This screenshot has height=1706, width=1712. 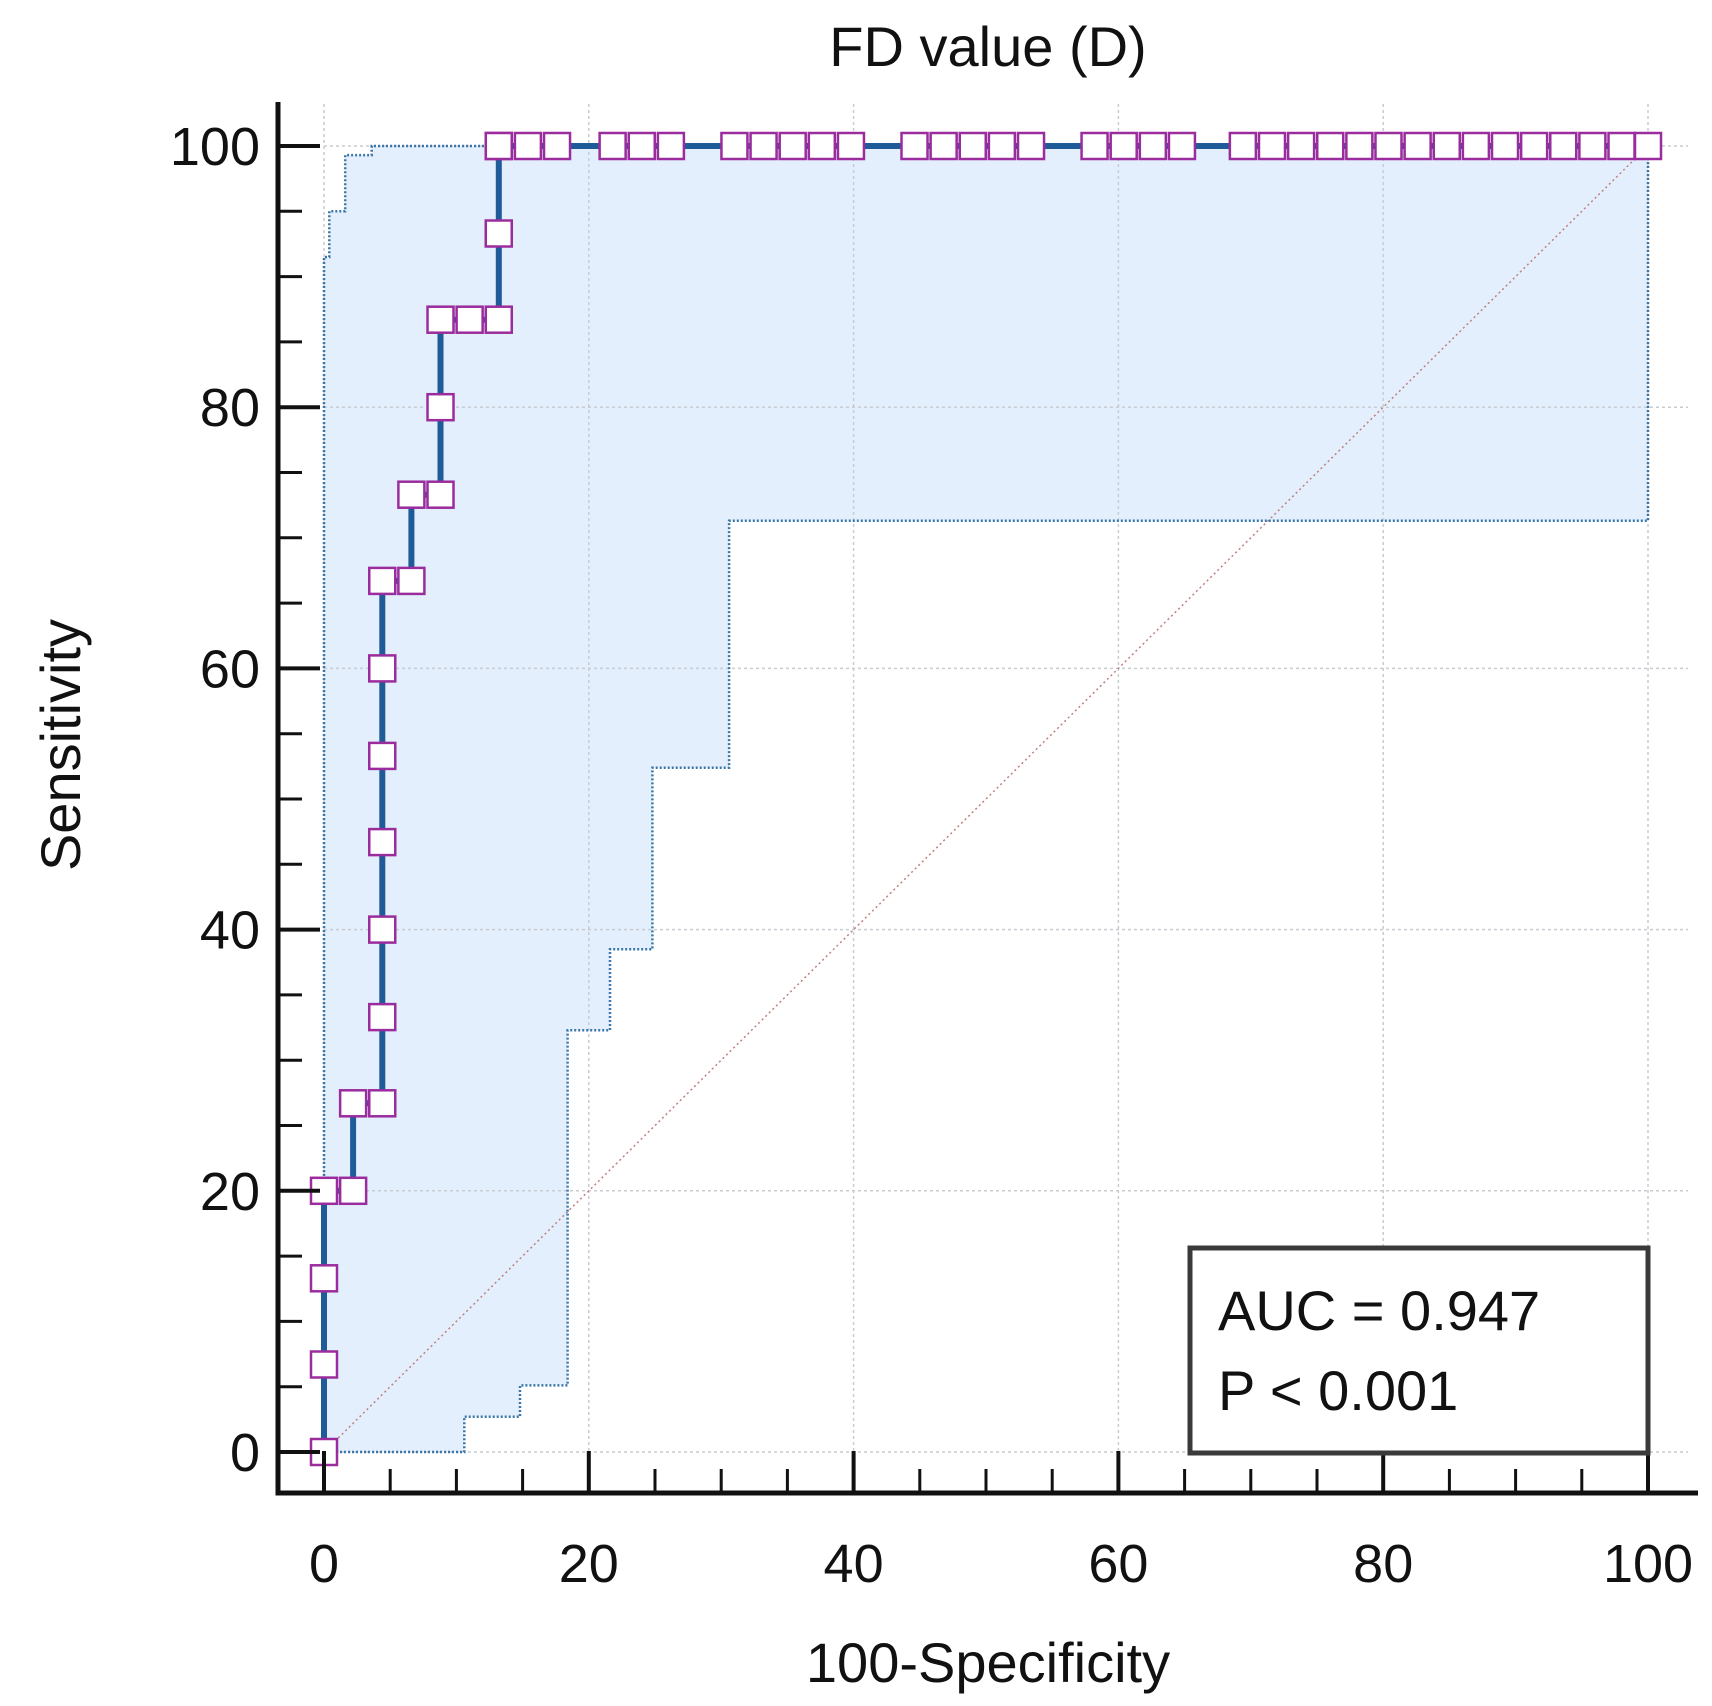 What do you see at coordinates (324, 1564) in the screenshot?
I see `x-tick-label: 0` at bounding box center [324, 1564].